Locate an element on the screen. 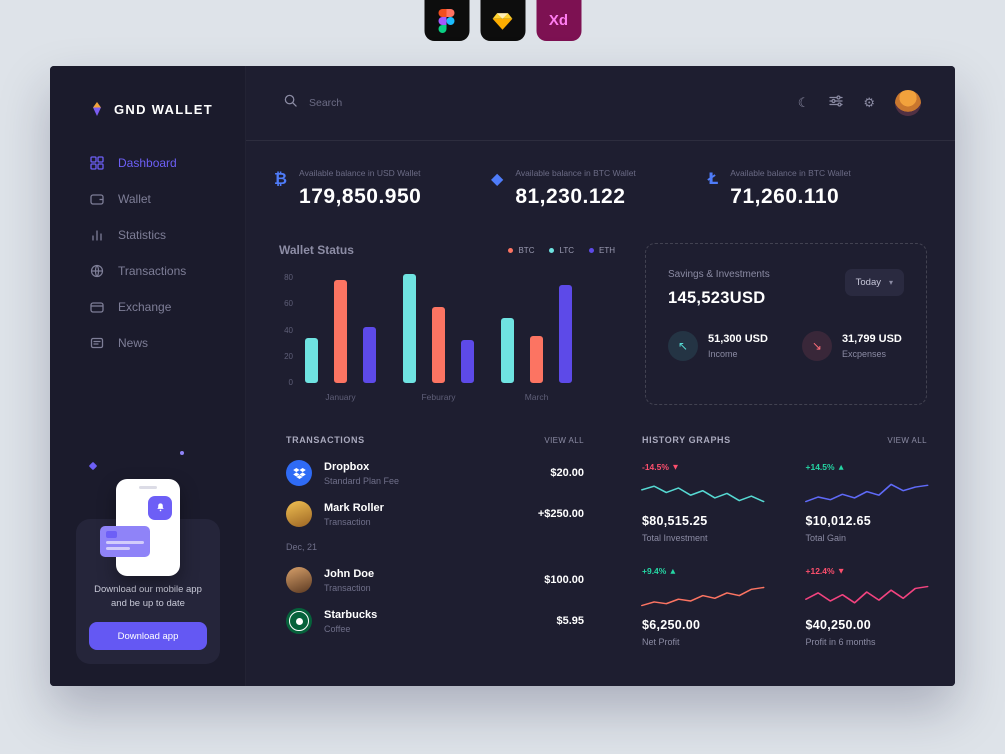 The width and height of the screenshot is (1005, 754). balance-label: Available balance in USD Wallet is located at coordinates (360, 173).